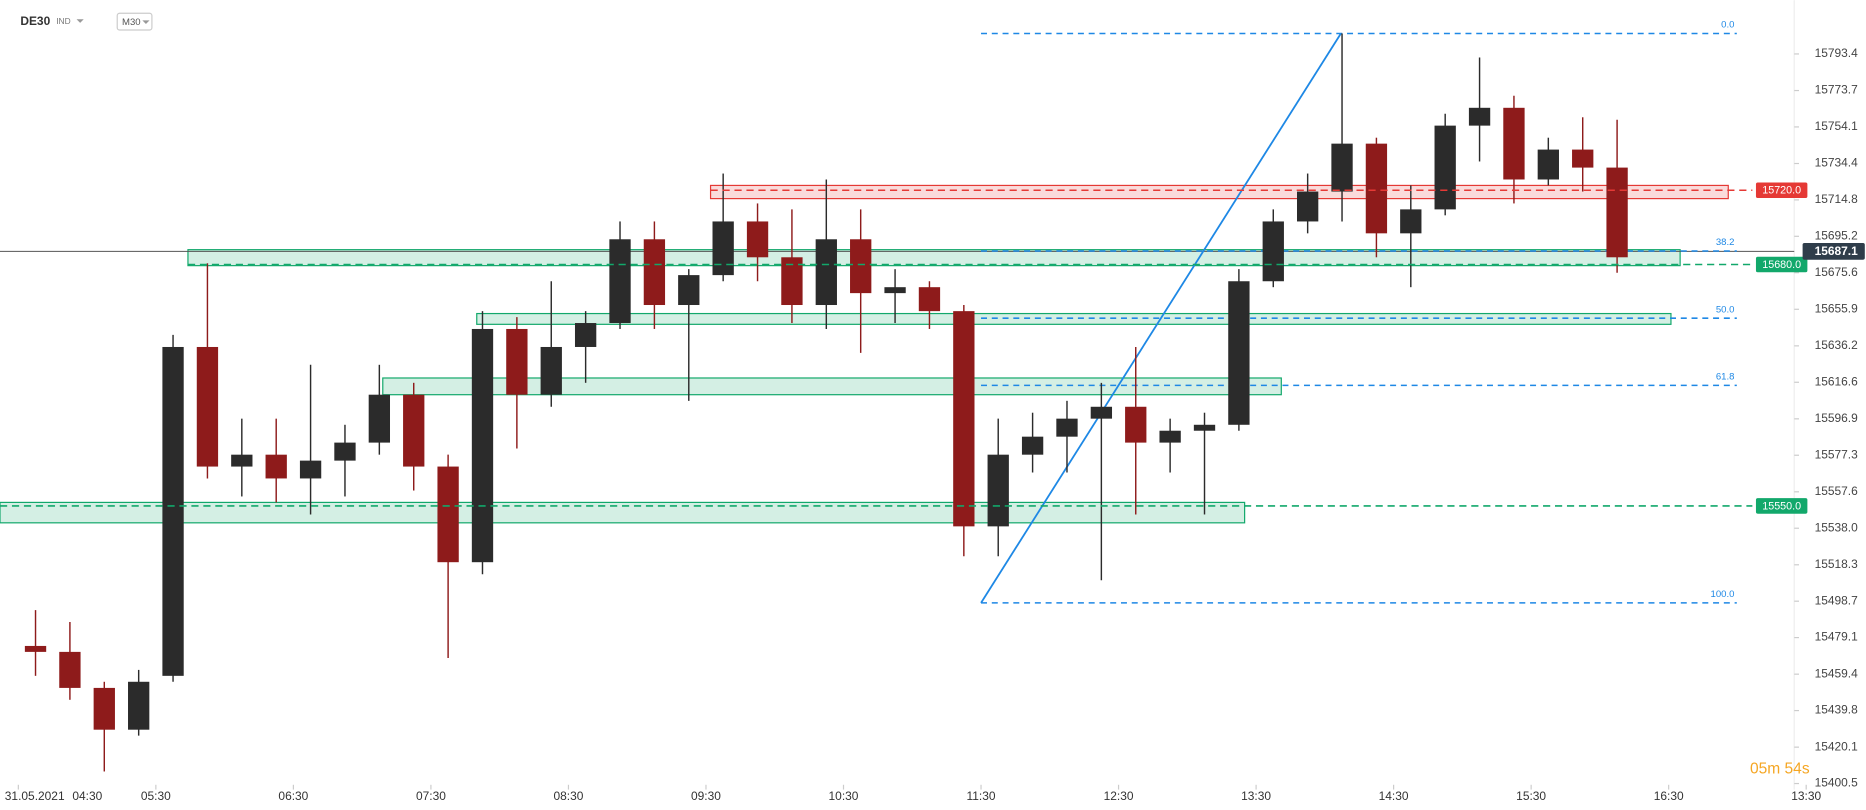 The height and width of the screenshot is (810, 1866). Describe the element at coordinates (1723, 594) in the screenshot. I see `fib-label: 100.0` at that location.